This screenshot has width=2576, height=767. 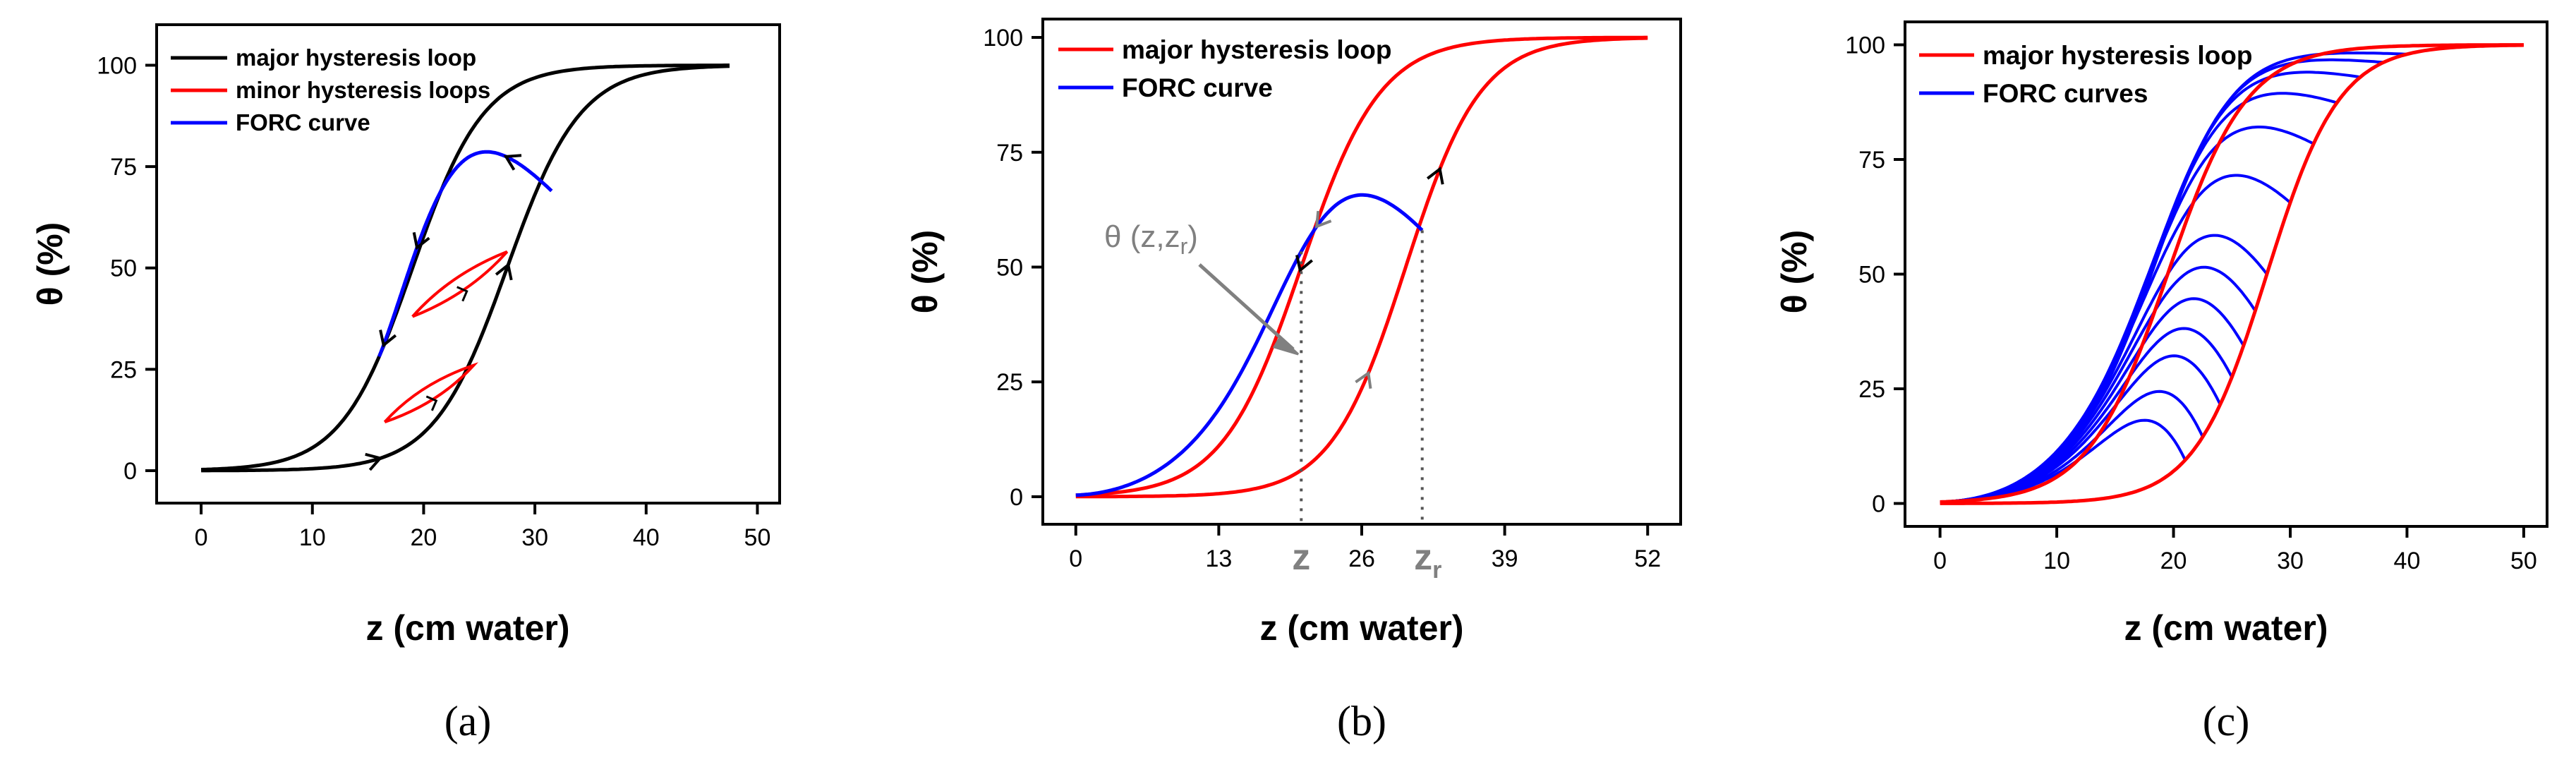 What do you see at coordinates (468, 628) in the screenshot?
I see `x-axis-label-a: z (cm water)` at bounding box center [468, 628].